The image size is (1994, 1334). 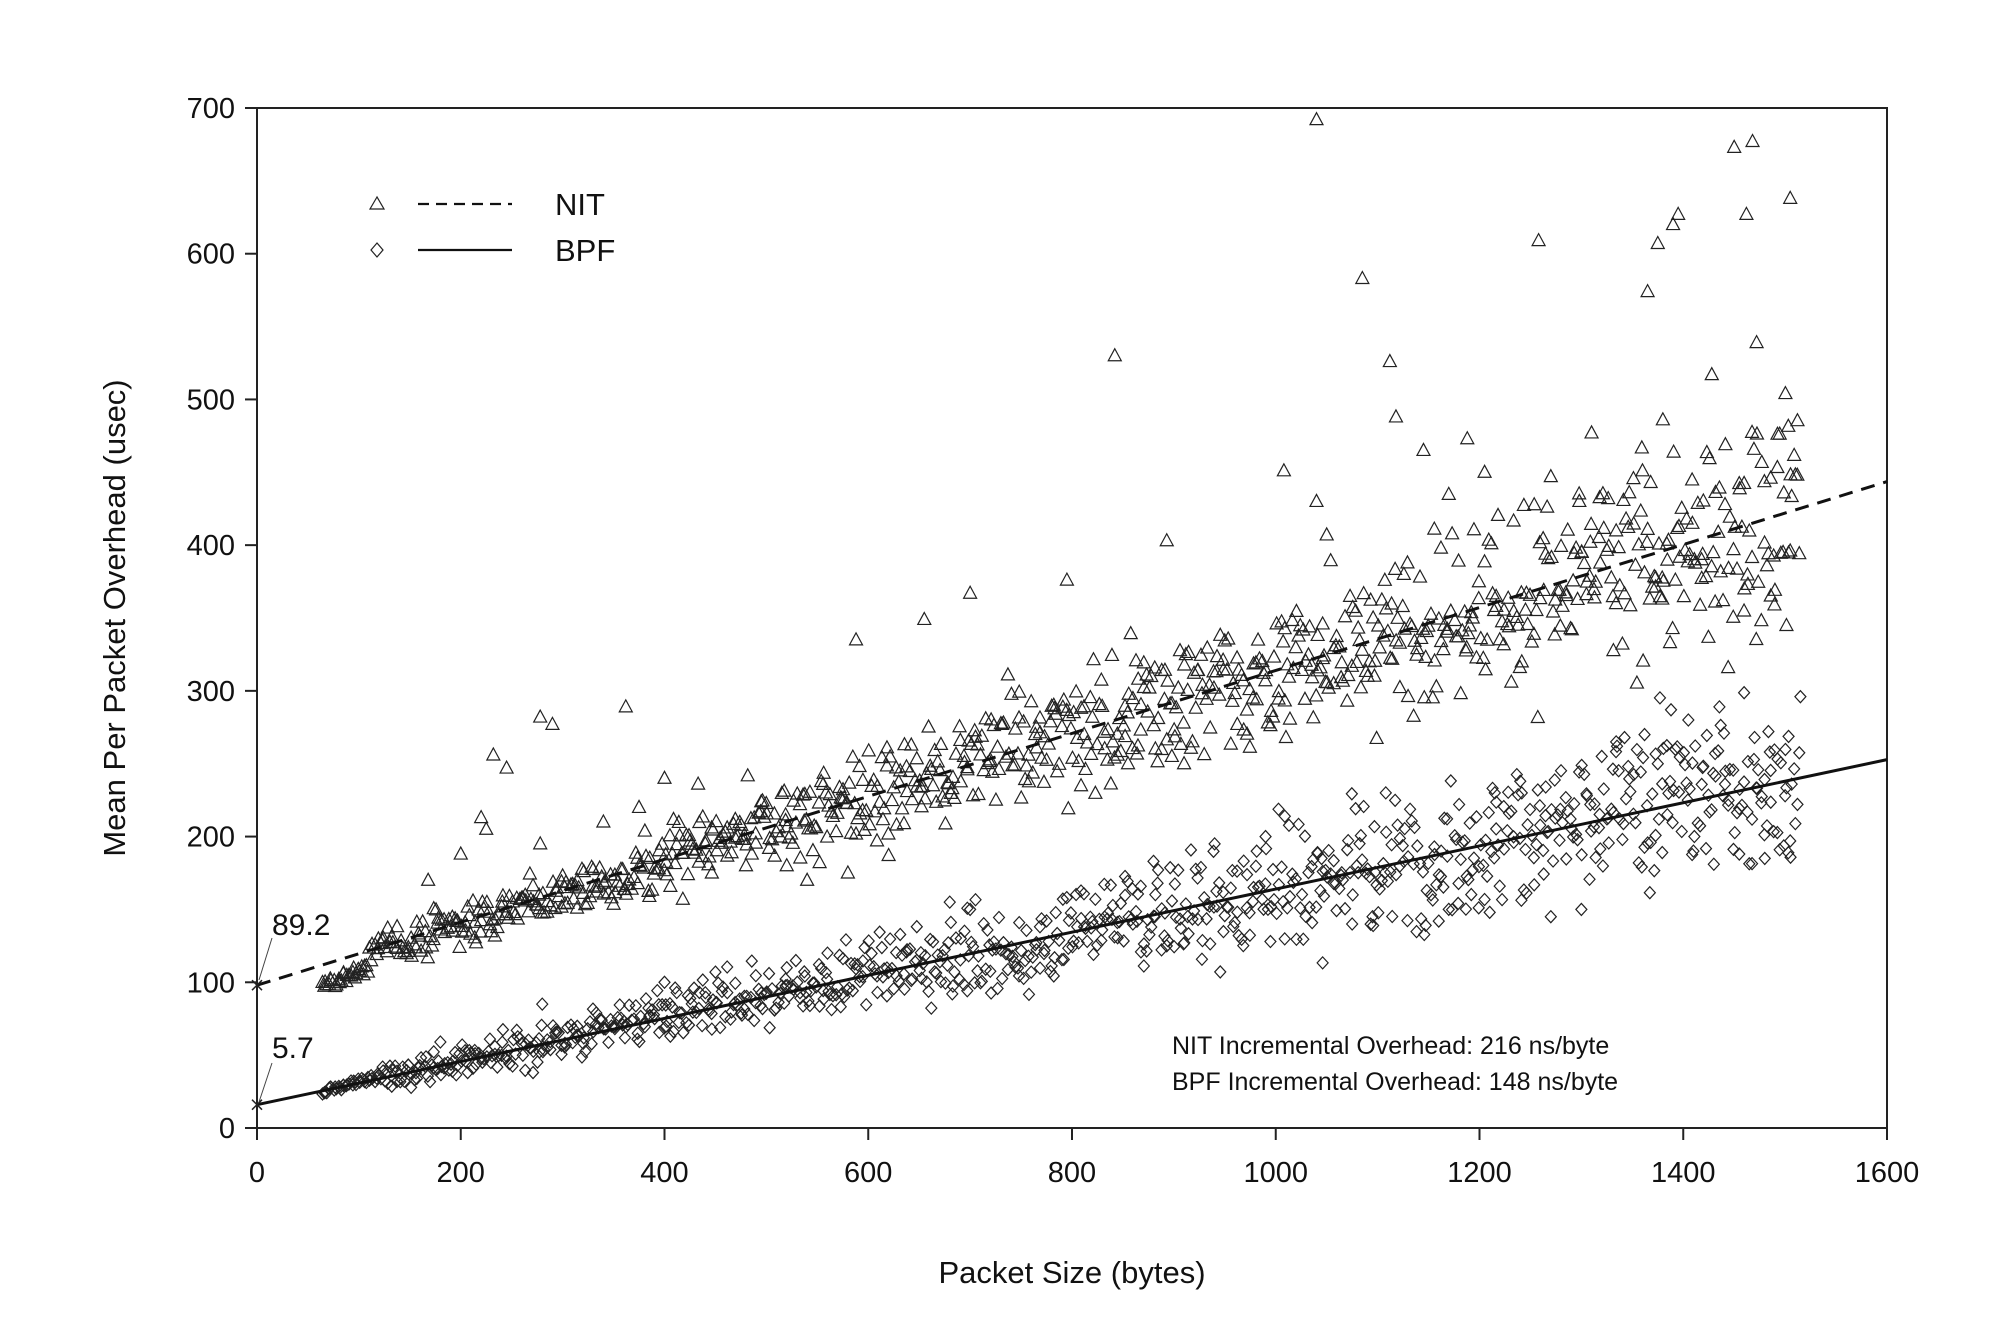 I want to click on bpf-intercept-leader, so click(x=265, y=1082).